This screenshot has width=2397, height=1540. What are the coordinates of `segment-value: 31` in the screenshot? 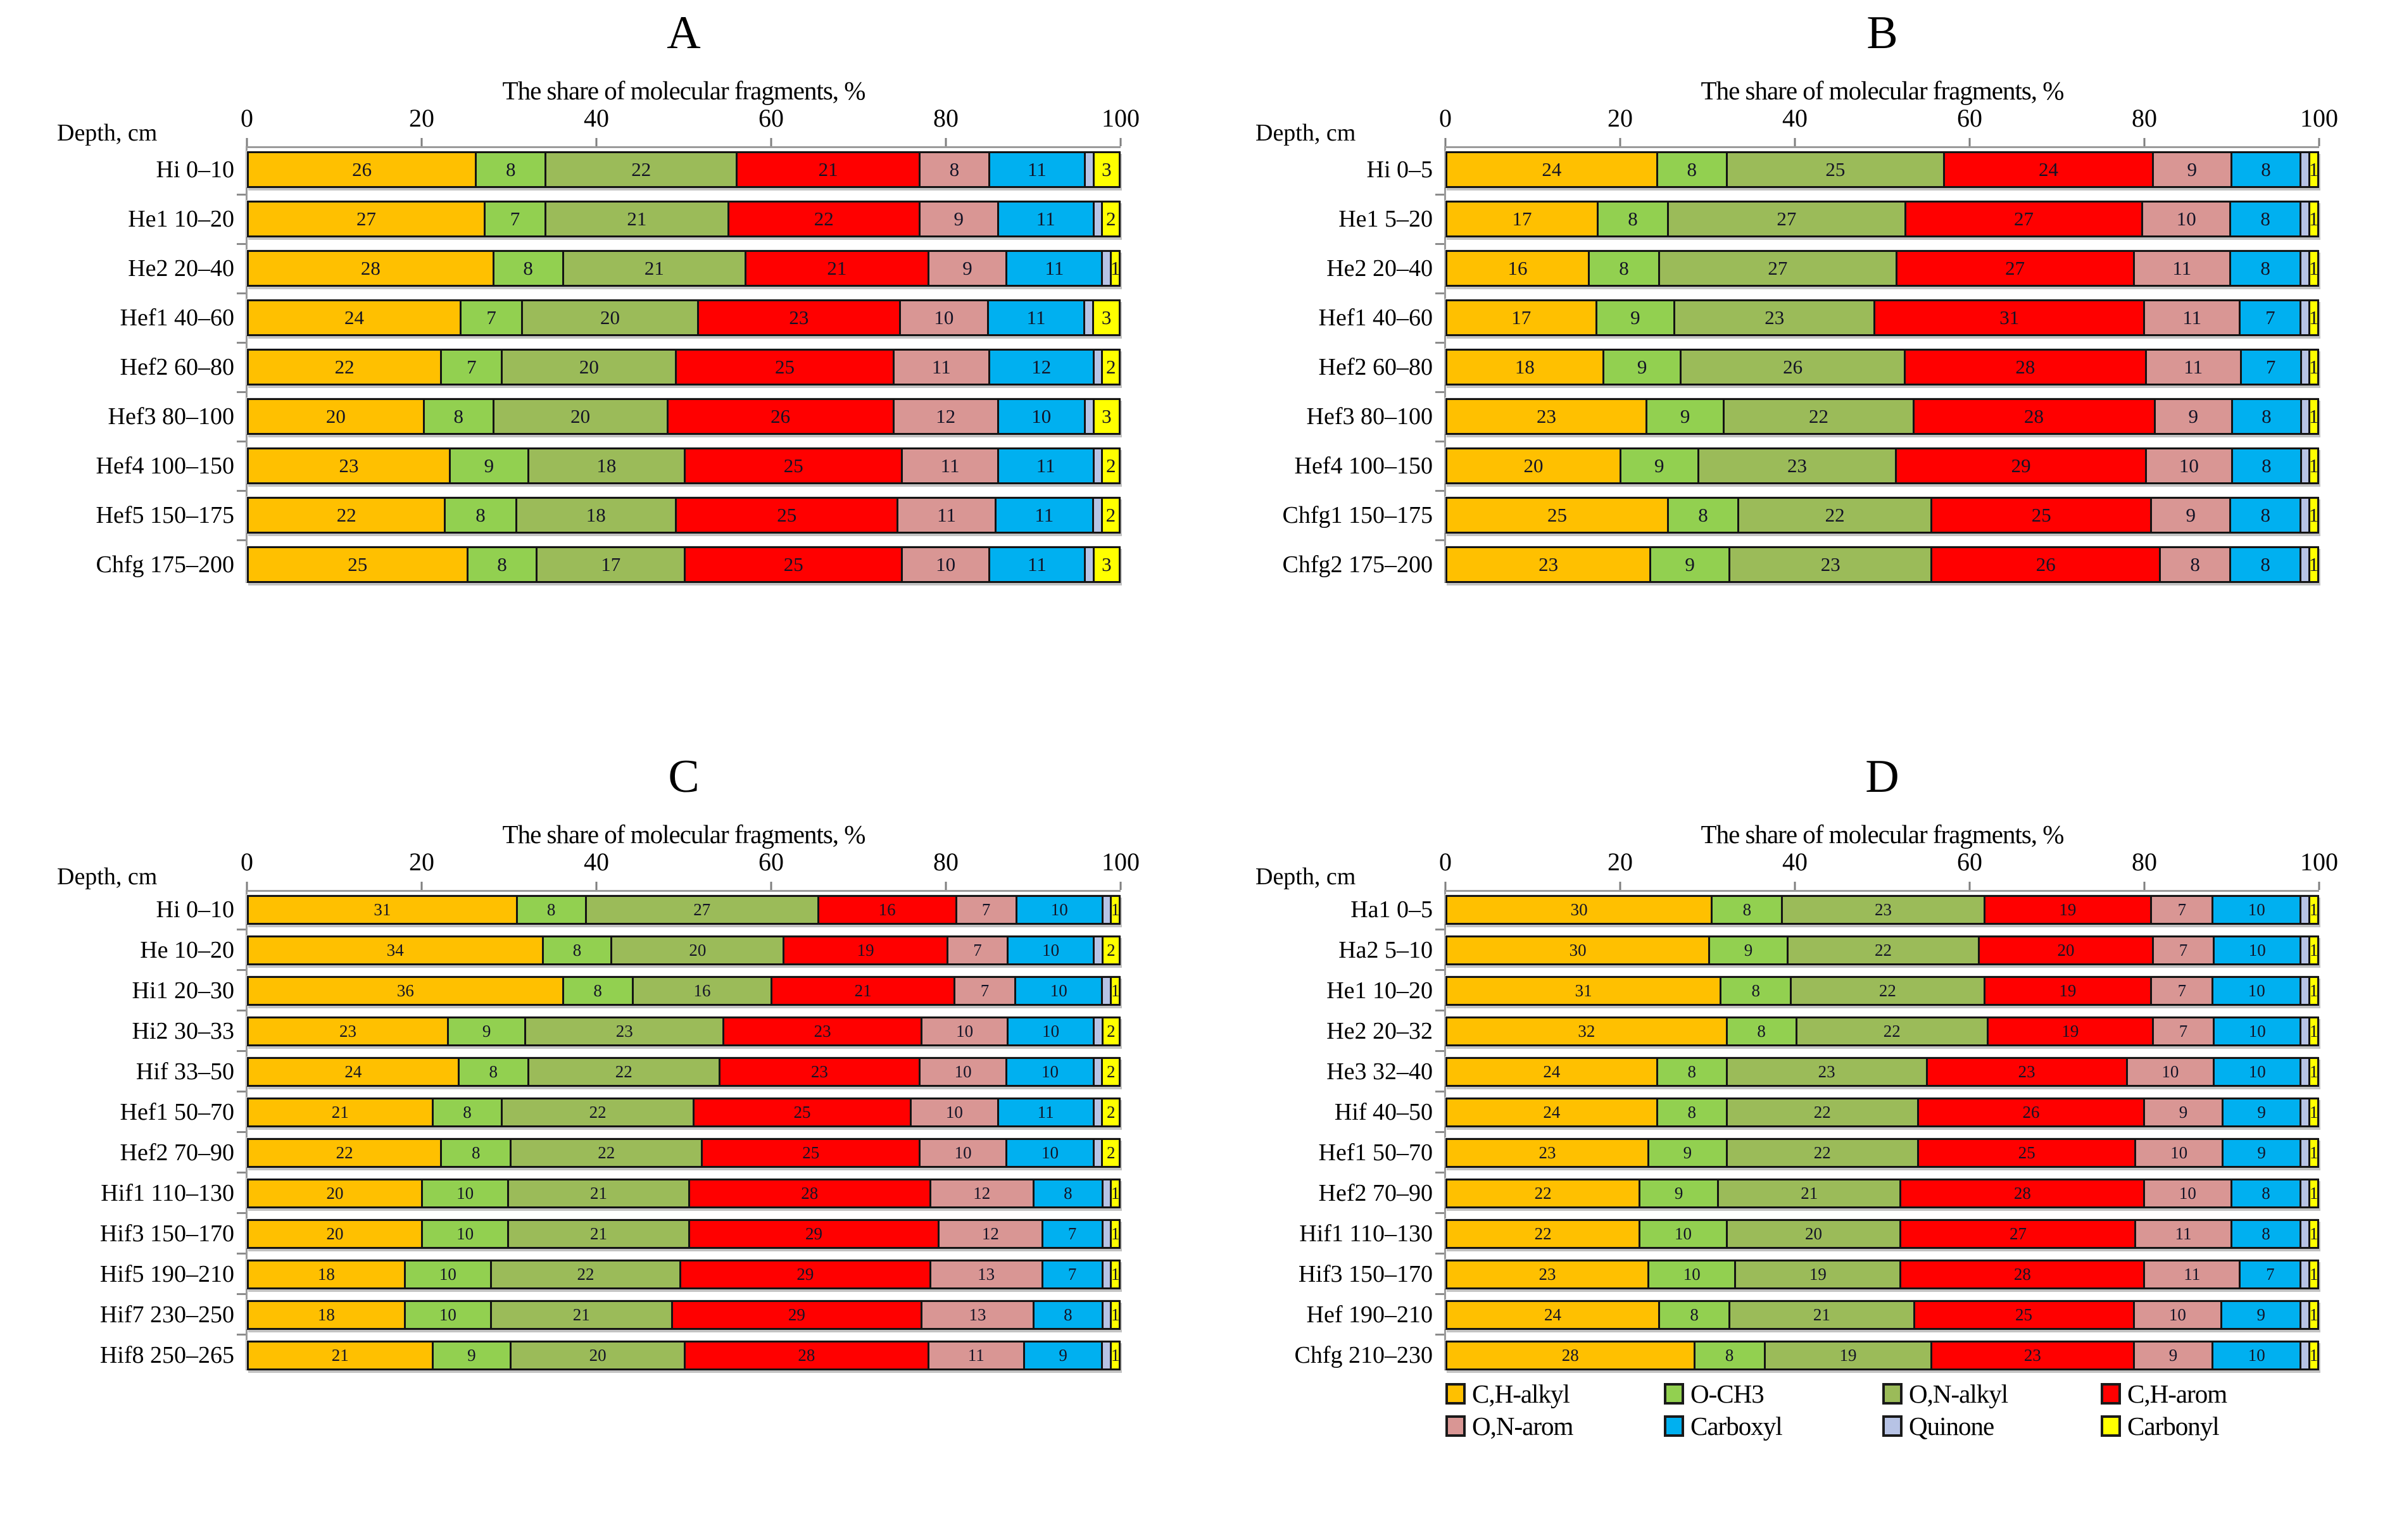 It's located at (382, 909).